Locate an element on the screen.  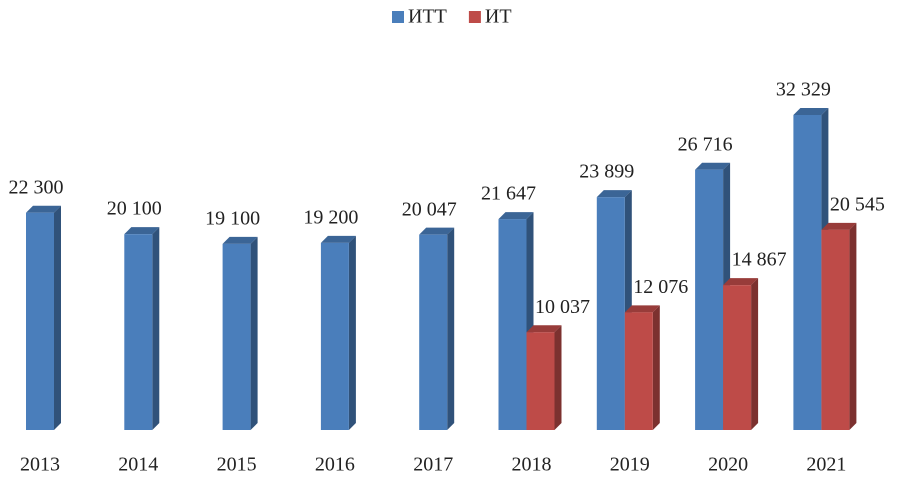
x-tick-label: 2015 is located at coordinates (237, 465).